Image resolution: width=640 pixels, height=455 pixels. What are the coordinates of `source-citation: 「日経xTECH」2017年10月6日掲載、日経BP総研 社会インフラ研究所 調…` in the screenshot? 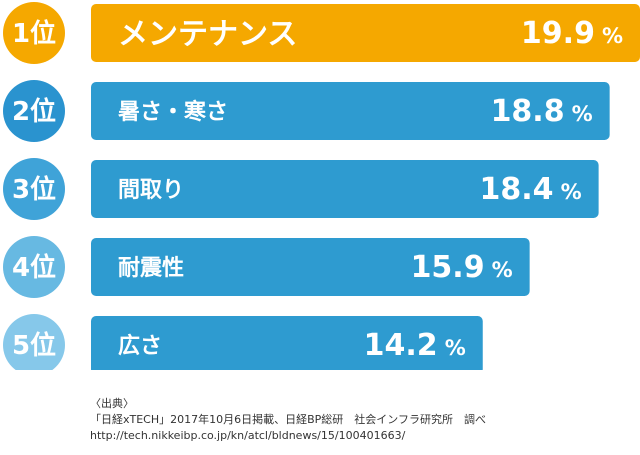 It's located at (288, 419).